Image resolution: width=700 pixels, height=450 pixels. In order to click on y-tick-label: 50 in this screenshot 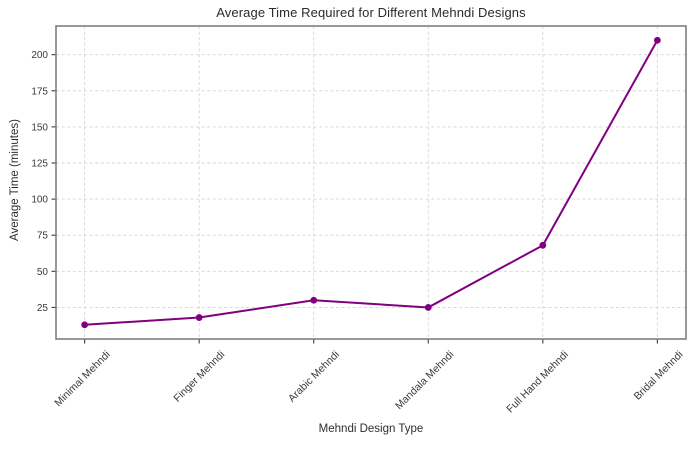, I will do `click(43, 272)`.